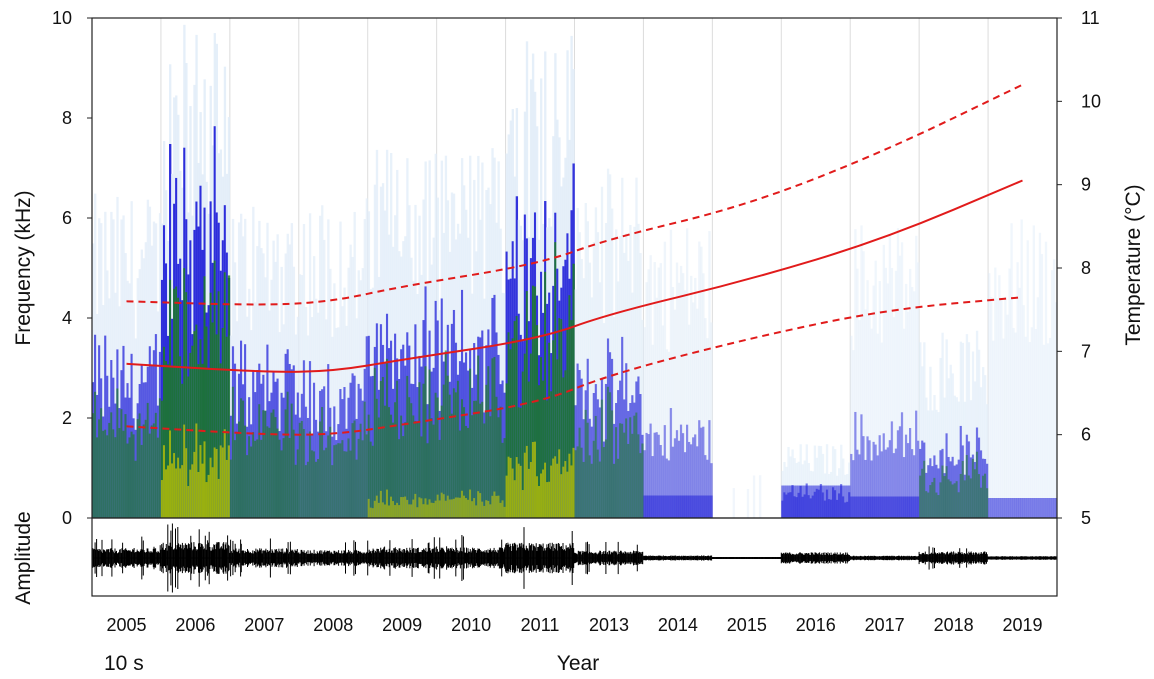 Image resolution: width=1154 pixels, height=679 pixels. What do you see at coordinates (471, 625) in the screenshot?
I see `x-tick-label-2010: 2010` at bounding box center [471, 625].